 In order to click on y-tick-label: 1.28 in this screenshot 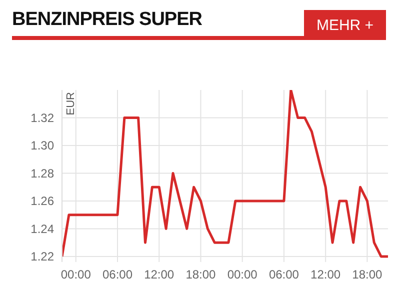, I will do `click(42, 173)`.